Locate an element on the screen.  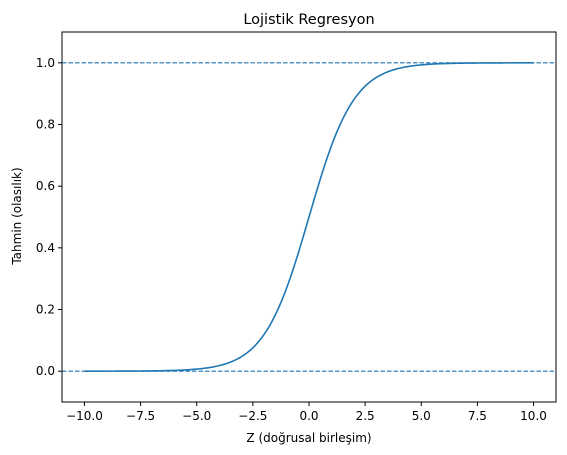
x-tick-label: −5.0 is located at coordinates (196, 416).